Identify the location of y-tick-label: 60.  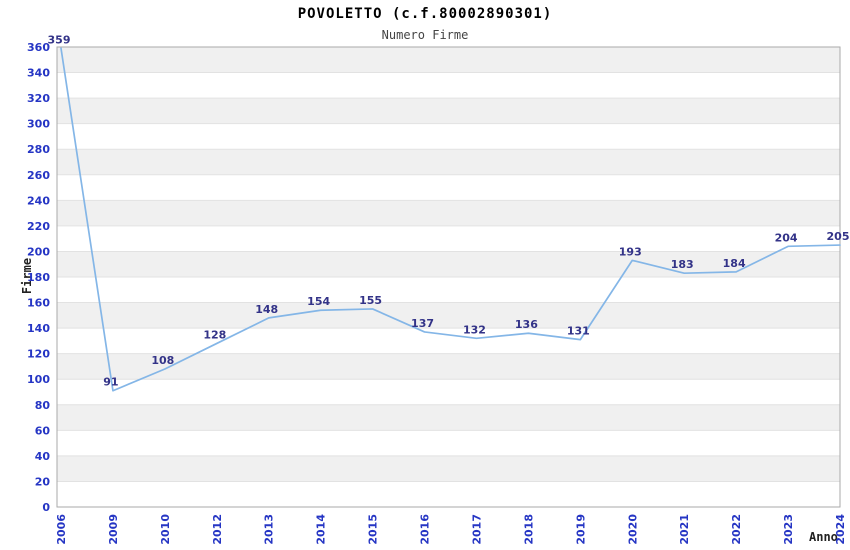
(43, 430).